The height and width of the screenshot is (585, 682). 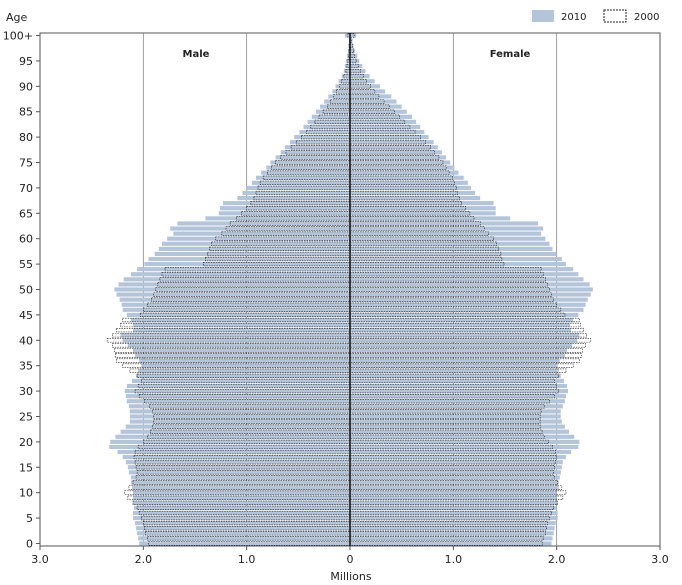 I want to click on legend-swatch-2010, so click(x=543, y=16).